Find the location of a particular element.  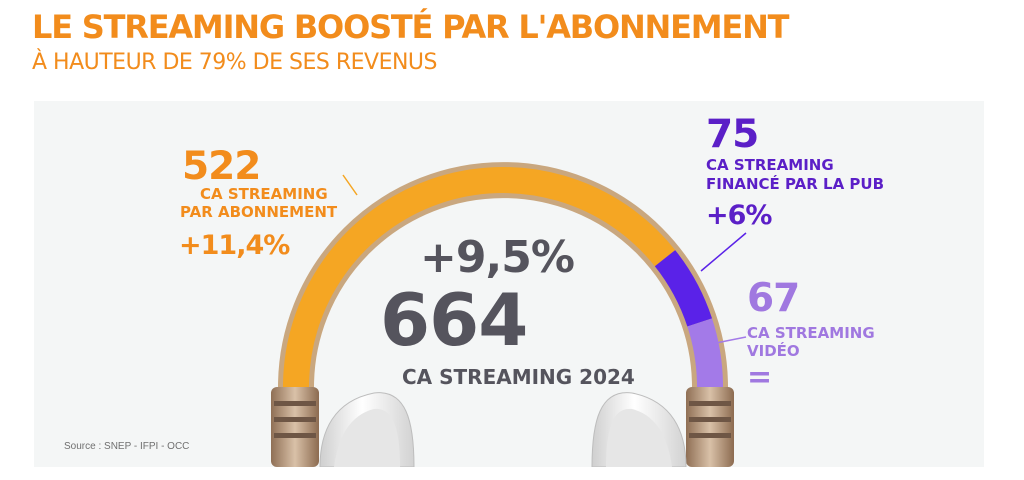

subscription-connector is located at coordinates (350, 185).